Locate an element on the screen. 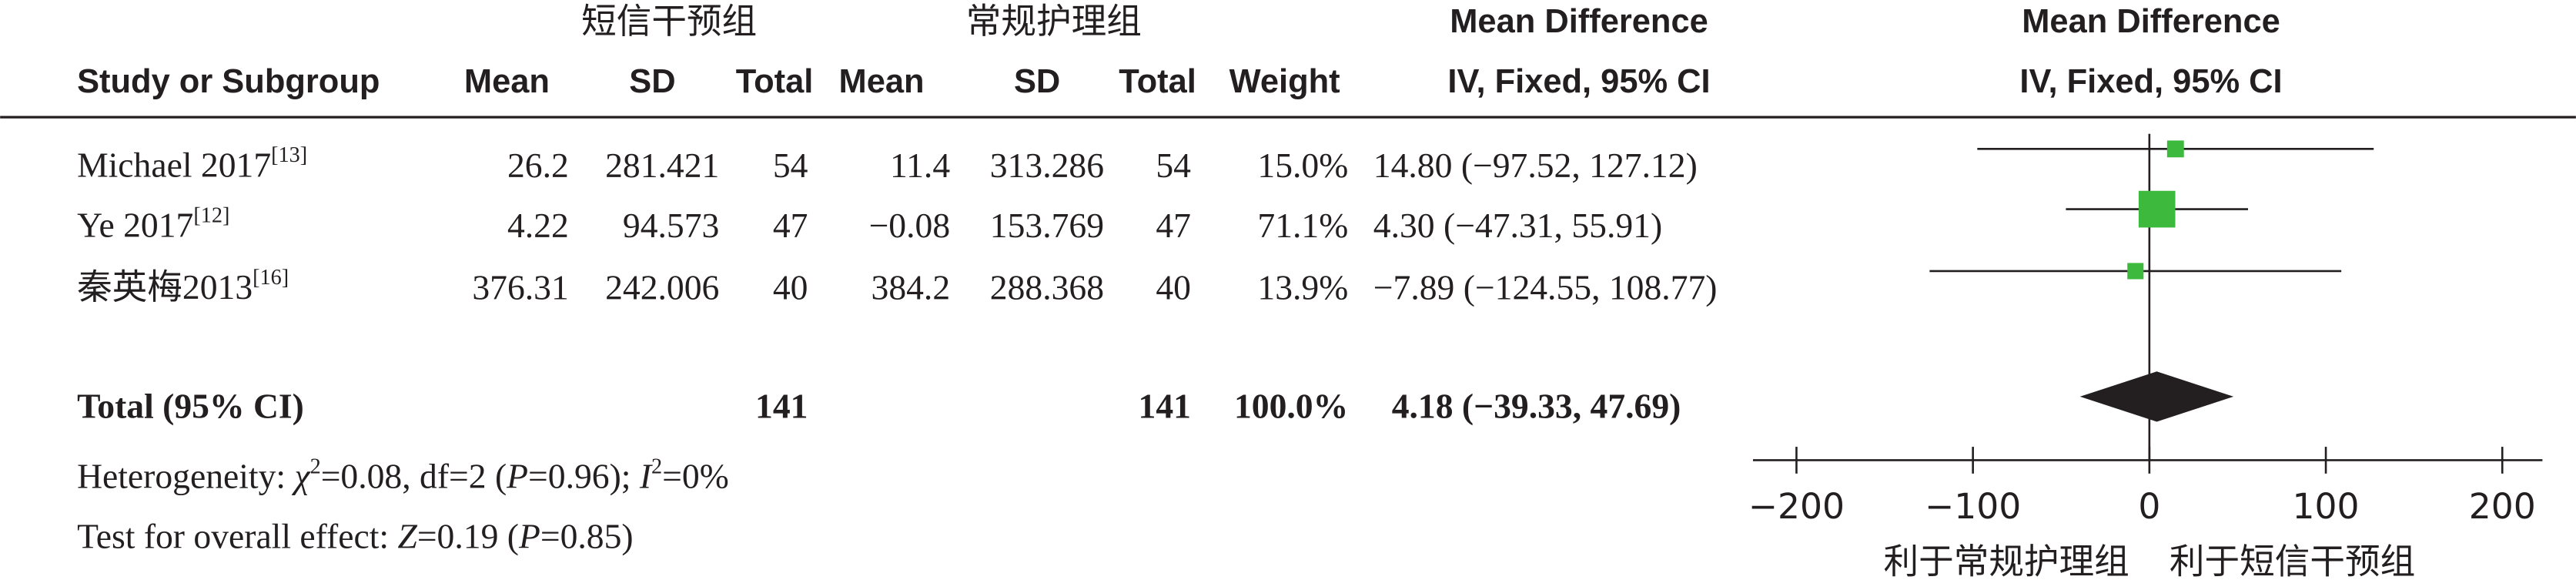  total-ci: 4.18 (−39.33, 47.69) is located at coordinates (1537, 406).